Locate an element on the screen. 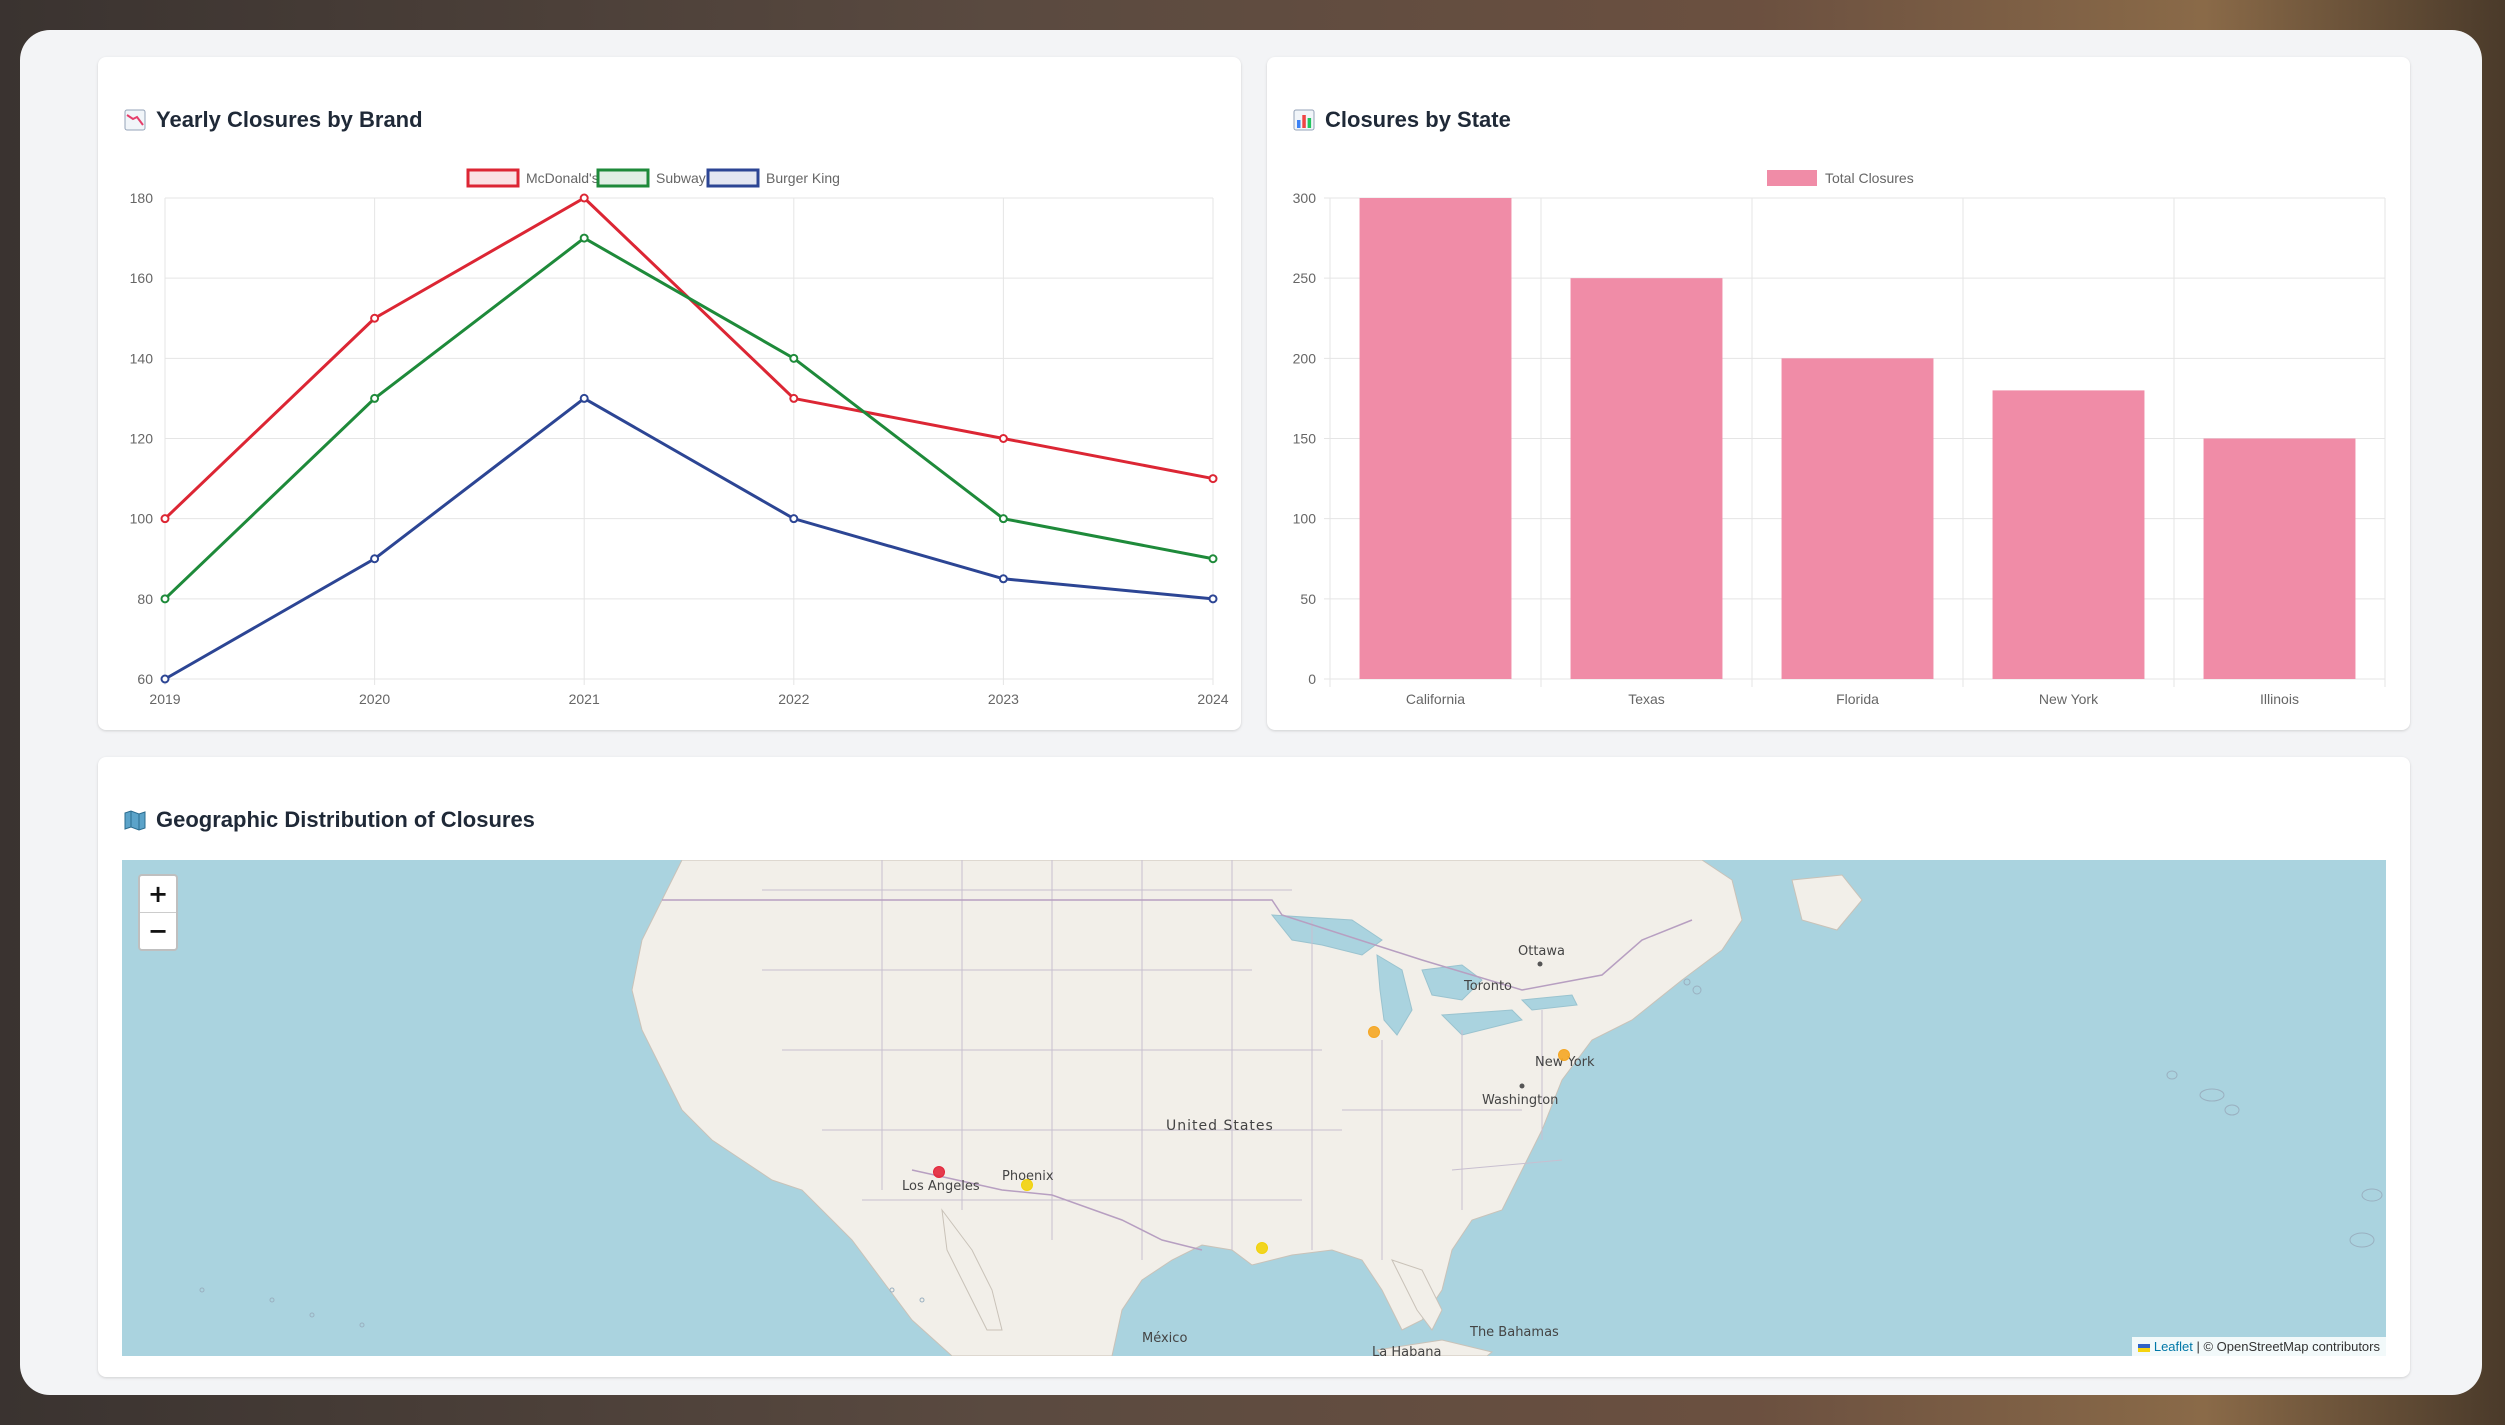 The height and width of the screenshot is (1425, 2505). state-borders is located at coordinates (1162, 1060).